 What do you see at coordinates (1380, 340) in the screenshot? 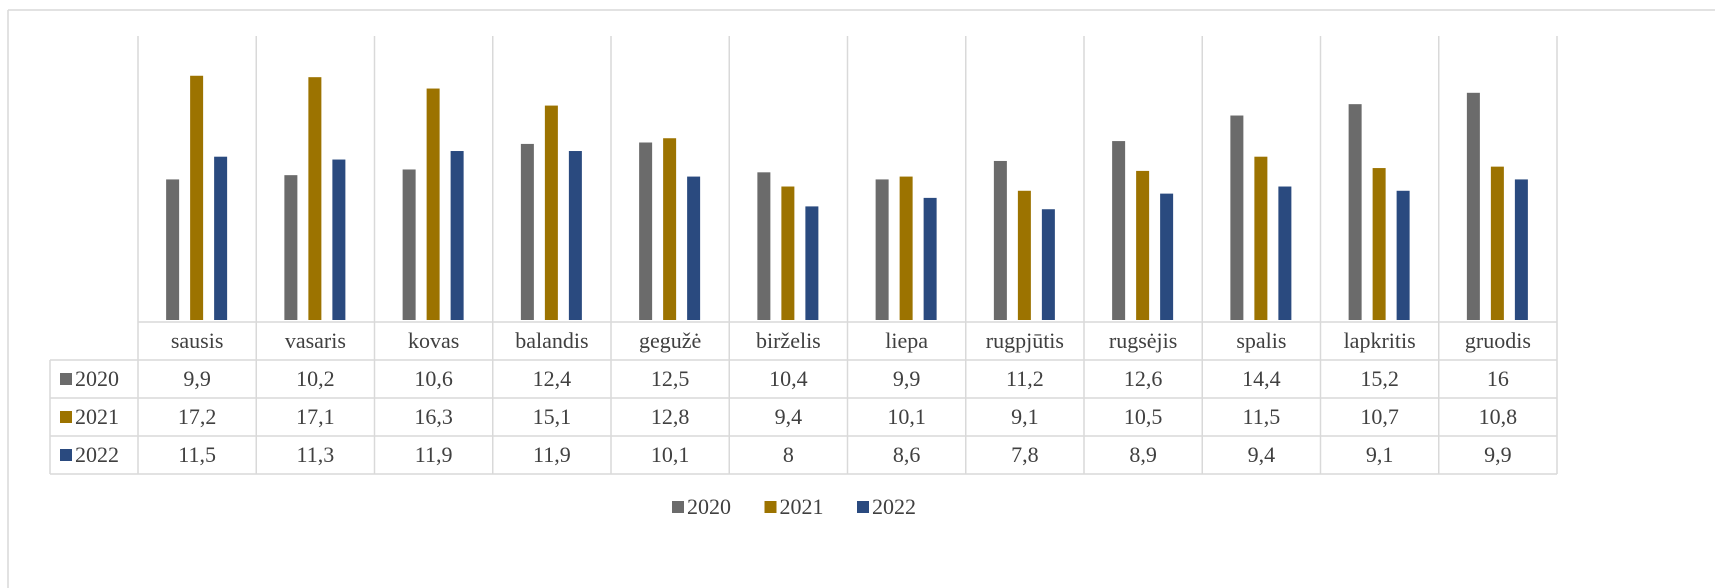
I see `category-label: lapkritis` at bounding box center [1380, 340].